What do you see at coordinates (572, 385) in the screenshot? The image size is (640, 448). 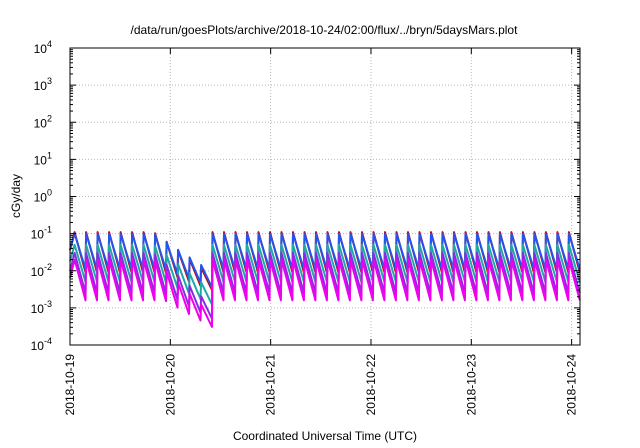 I see `x-tick-label: 2018-10-24` at bounding box center [572, 385].